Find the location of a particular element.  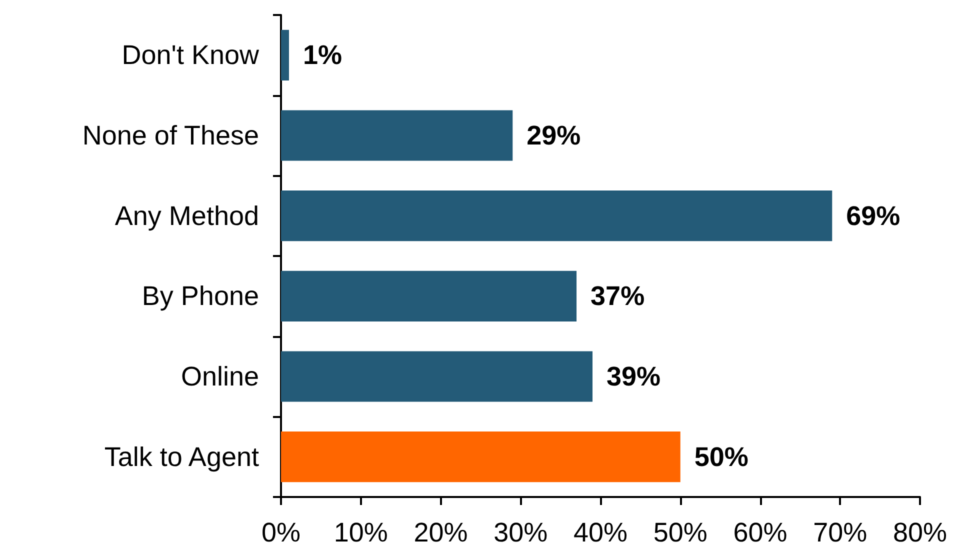

x-tick-label: 80% is located at coordinates (920, 533).